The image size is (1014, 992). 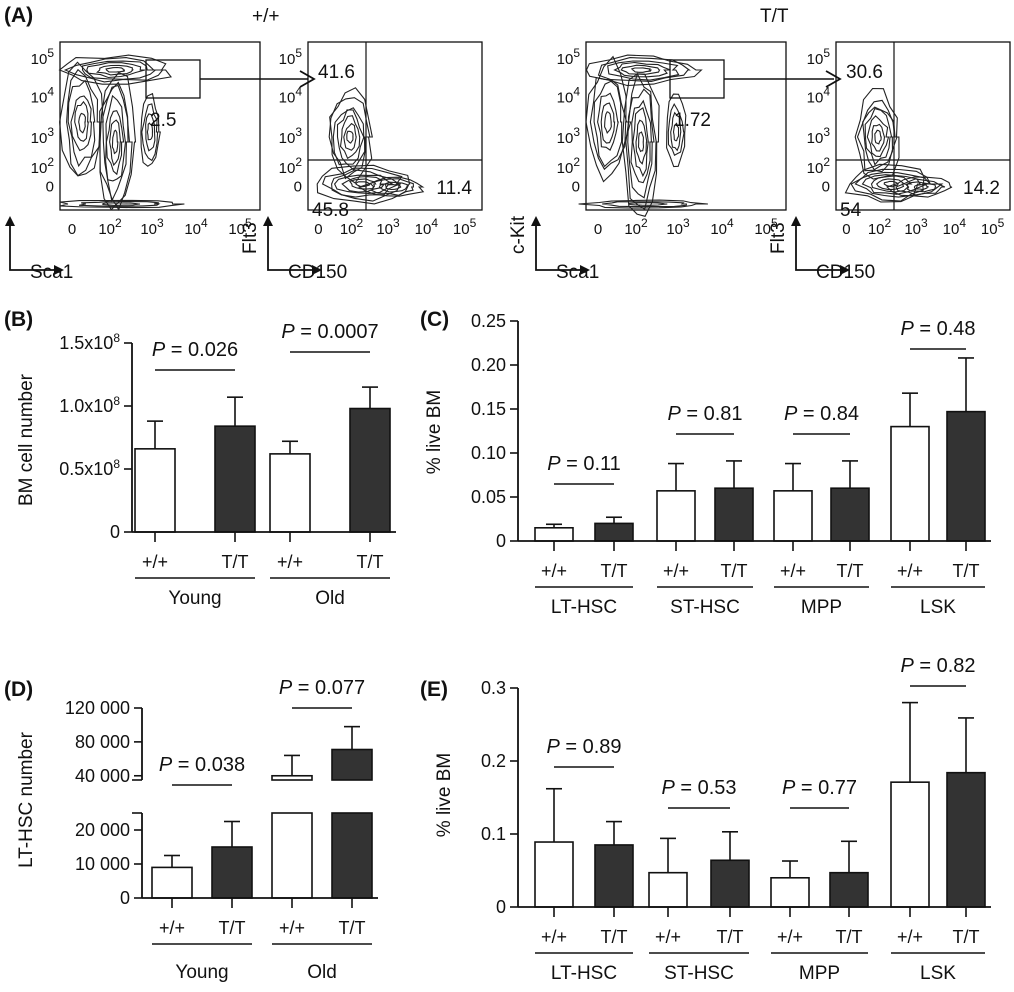 I want to click on facs-mut-sca1-y-label: c-Kit, so click(x=518, y=234).